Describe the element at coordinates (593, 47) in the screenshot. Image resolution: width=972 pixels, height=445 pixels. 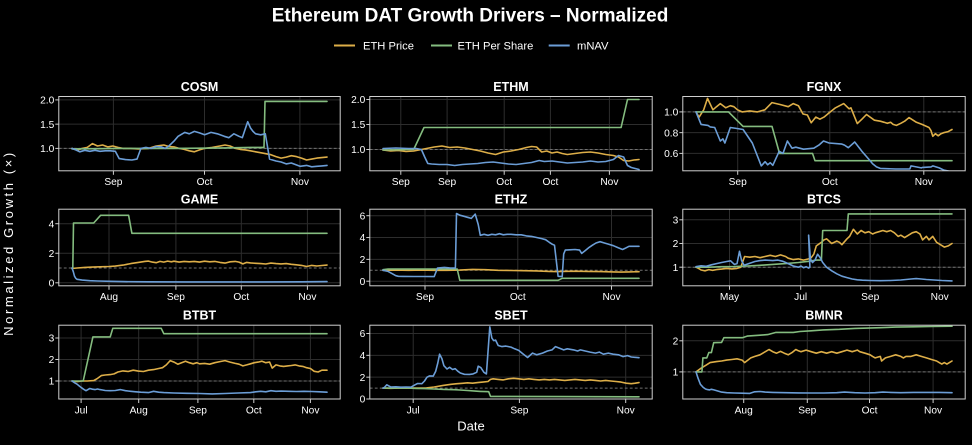
I see `svg-text: mNAV` at that location.